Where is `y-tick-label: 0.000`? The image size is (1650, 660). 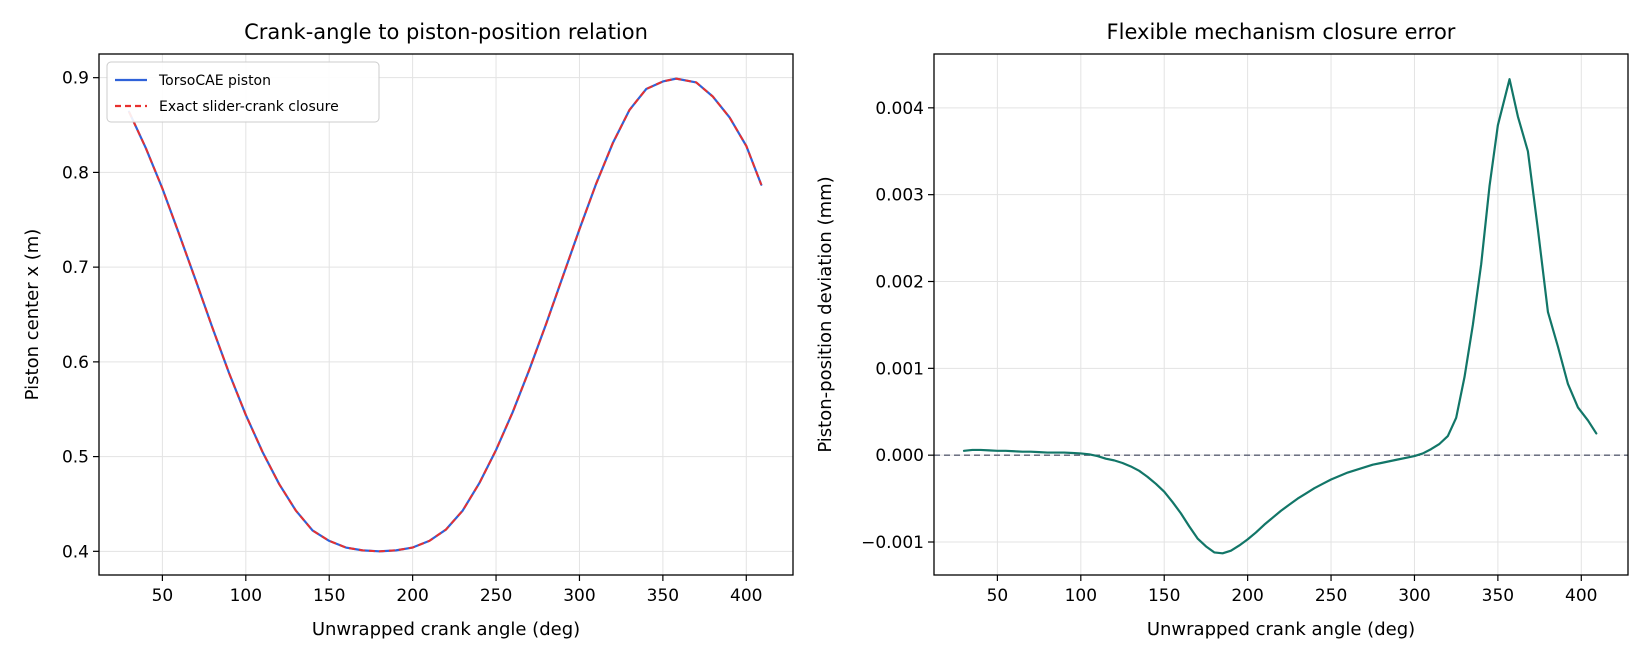
y-tick-label: 0.000 is located at coordinates (899, 456).